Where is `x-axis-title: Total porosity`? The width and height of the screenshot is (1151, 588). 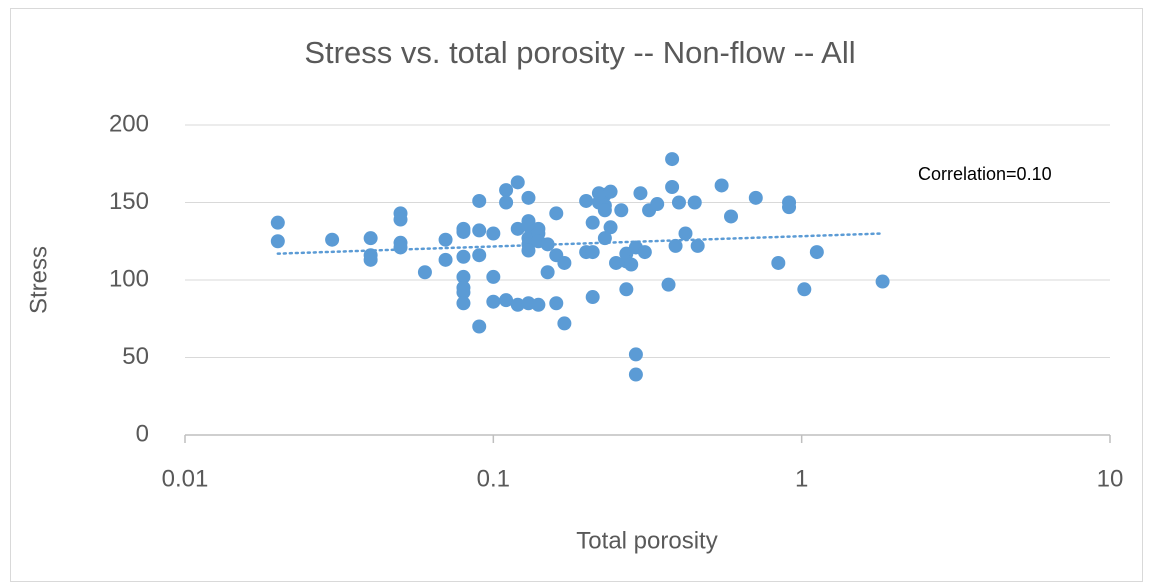 x-axis-title: Total porosity is located at coordinates (646, 540).